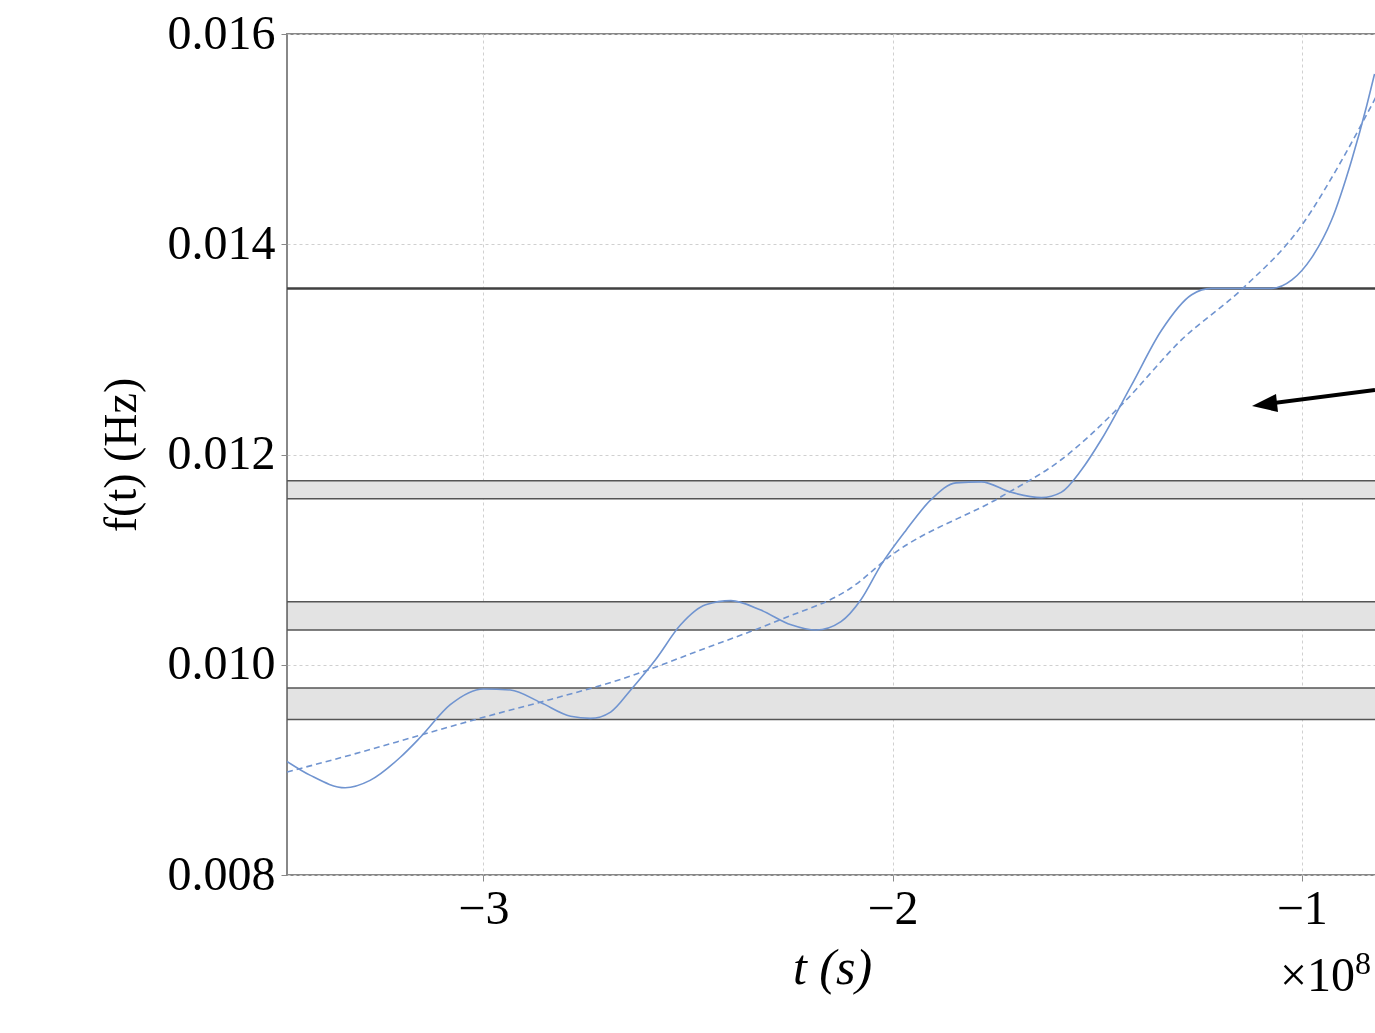 Image resolution: width=1375 pixels, height=1033 pixels. I want to click on y-axis-title: f(t) (Hz), so click(120, 455).